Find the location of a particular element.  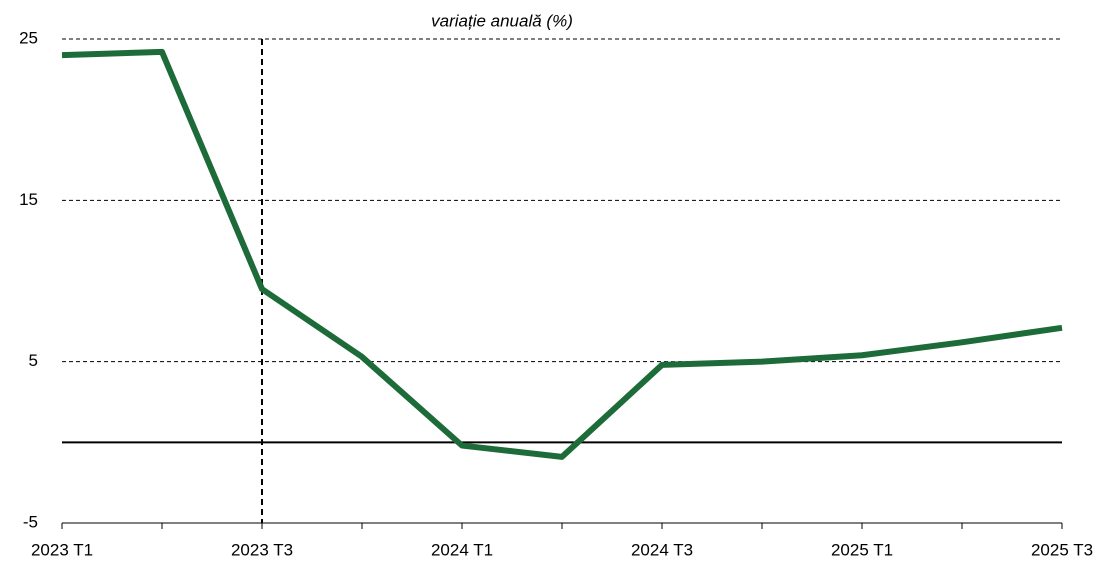

x-tick-label: 2025 T1 is located at coordinates (862, 549).